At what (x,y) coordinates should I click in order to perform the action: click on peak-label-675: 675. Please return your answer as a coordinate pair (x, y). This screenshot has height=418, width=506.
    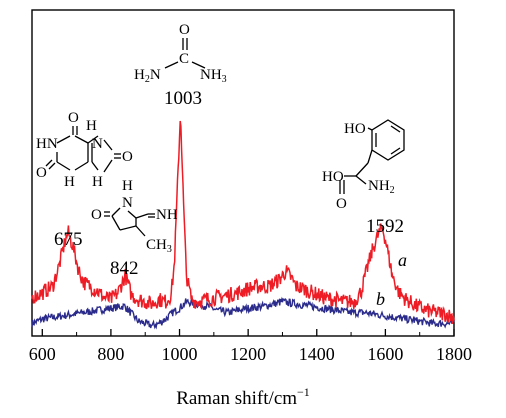
    Looking at the image, I should click on (68, 239).